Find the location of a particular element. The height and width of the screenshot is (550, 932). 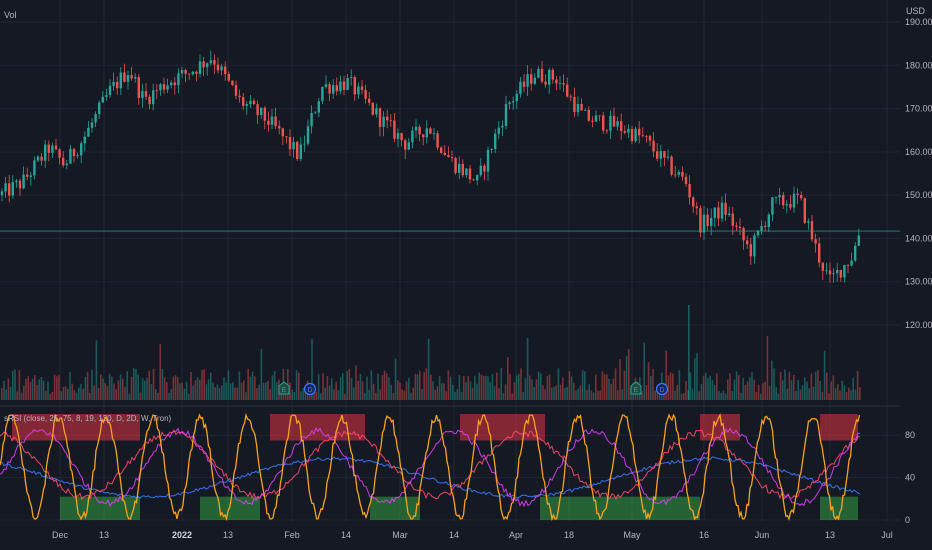

rsi-axis: 80 40 0 is located at coordinates (910, 477).